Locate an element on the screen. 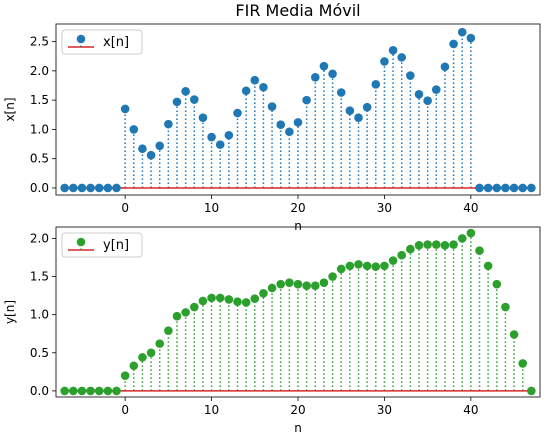 Image resolution: width=554 pixels, height=436 pixels. y-tick-label: 0.5 is located at coordinates (39, 159).